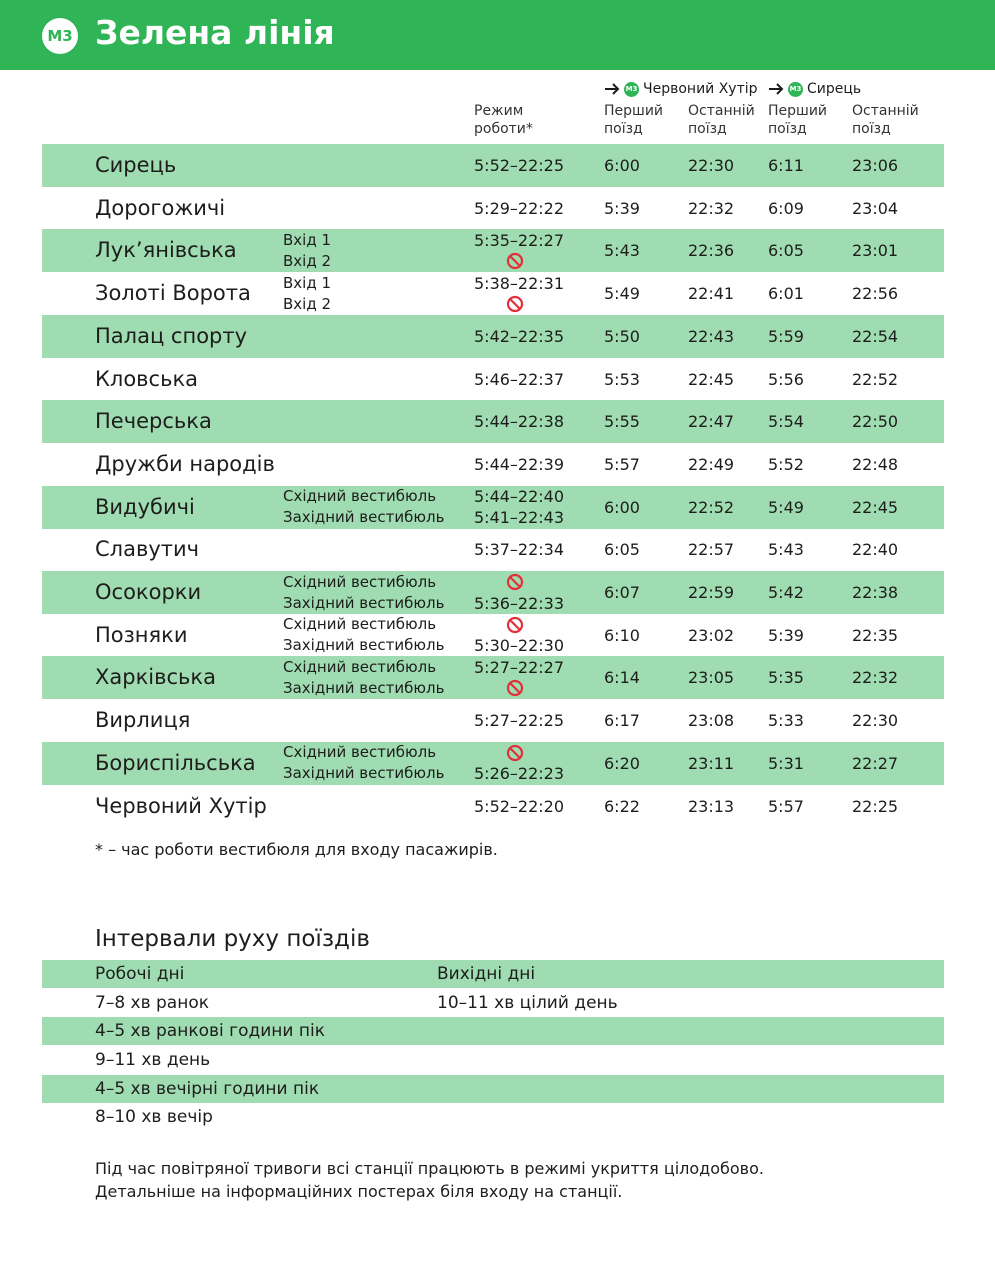 The image size is (995, 1280). What do you see at coordinates (493, 1117) in the screenshot?
I see `interval-row: 8–10 хв вечір` at bounding box center [493, 1117].